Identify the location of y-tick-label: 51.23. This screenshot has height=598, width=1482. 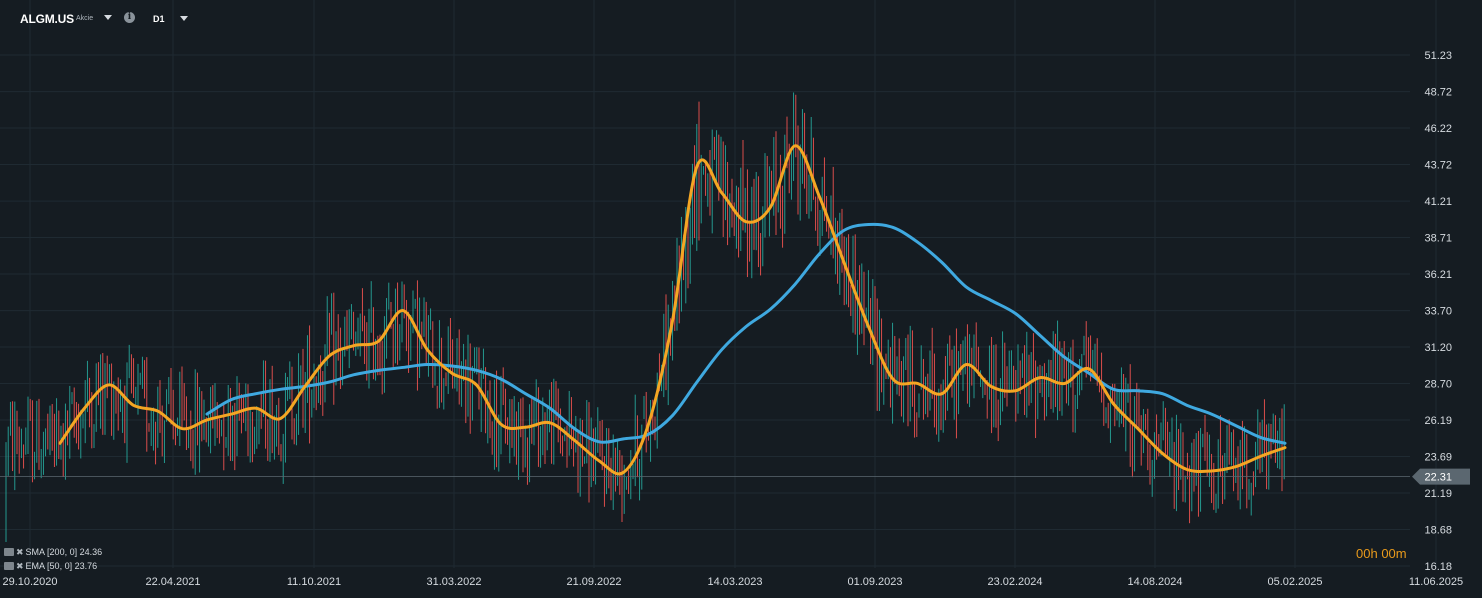
(1438, 56).